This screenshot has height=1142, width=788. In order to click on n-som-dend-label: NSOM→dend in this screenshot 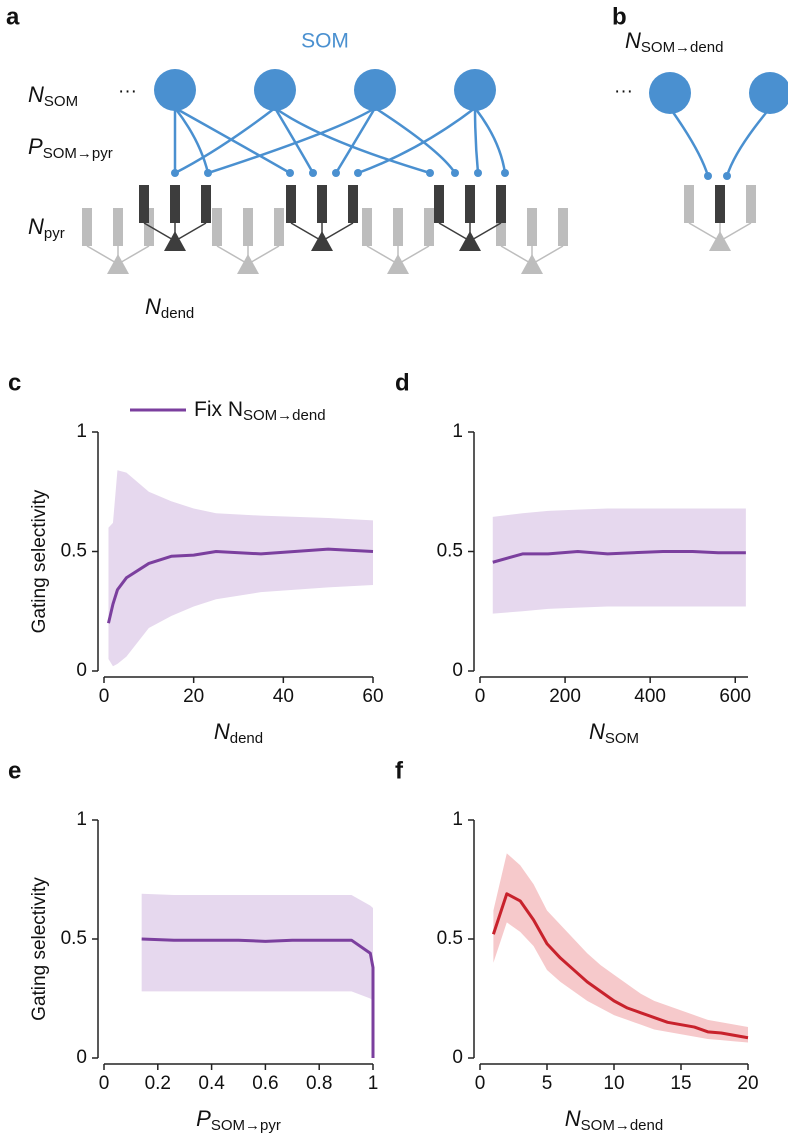, I will do `click(674, 42)`.